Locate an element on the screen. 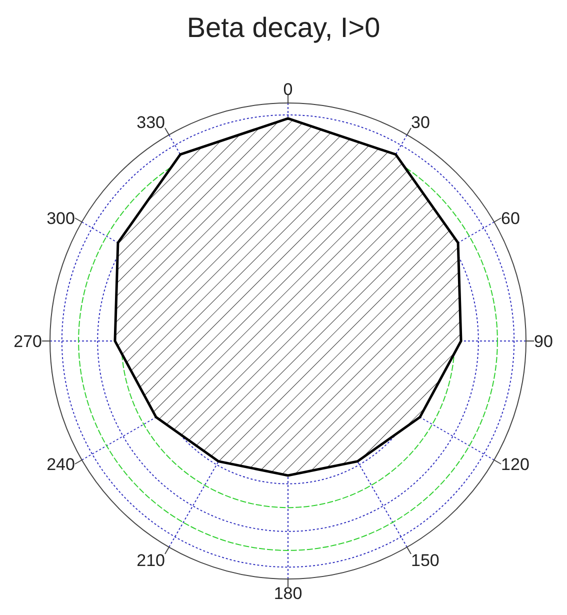  spoke-label: 90 is located at coordinates (543, 342).